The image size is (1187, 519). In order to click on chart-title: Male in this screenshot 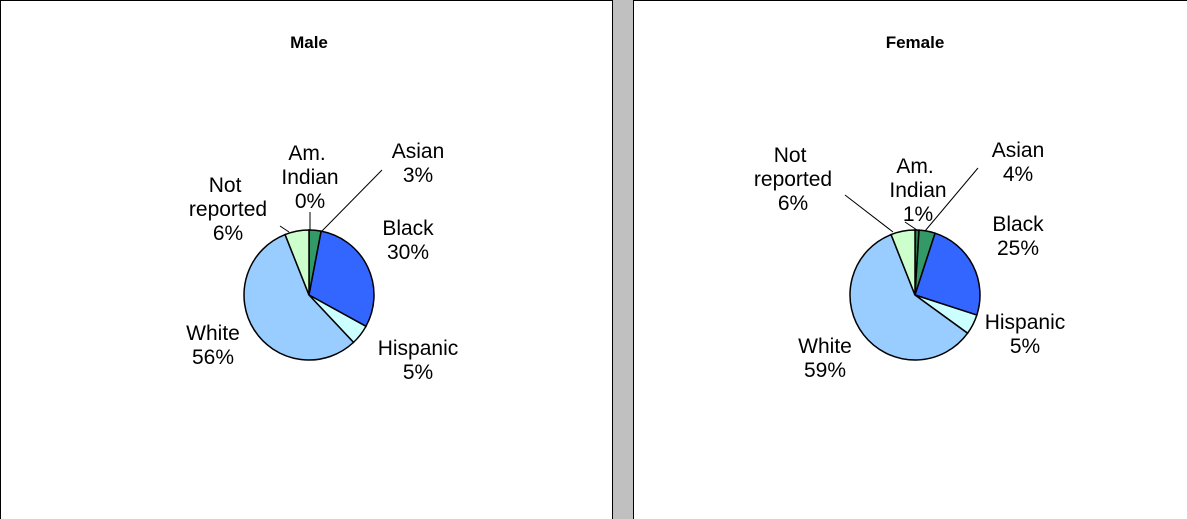, I will do `click(309, 42)`.